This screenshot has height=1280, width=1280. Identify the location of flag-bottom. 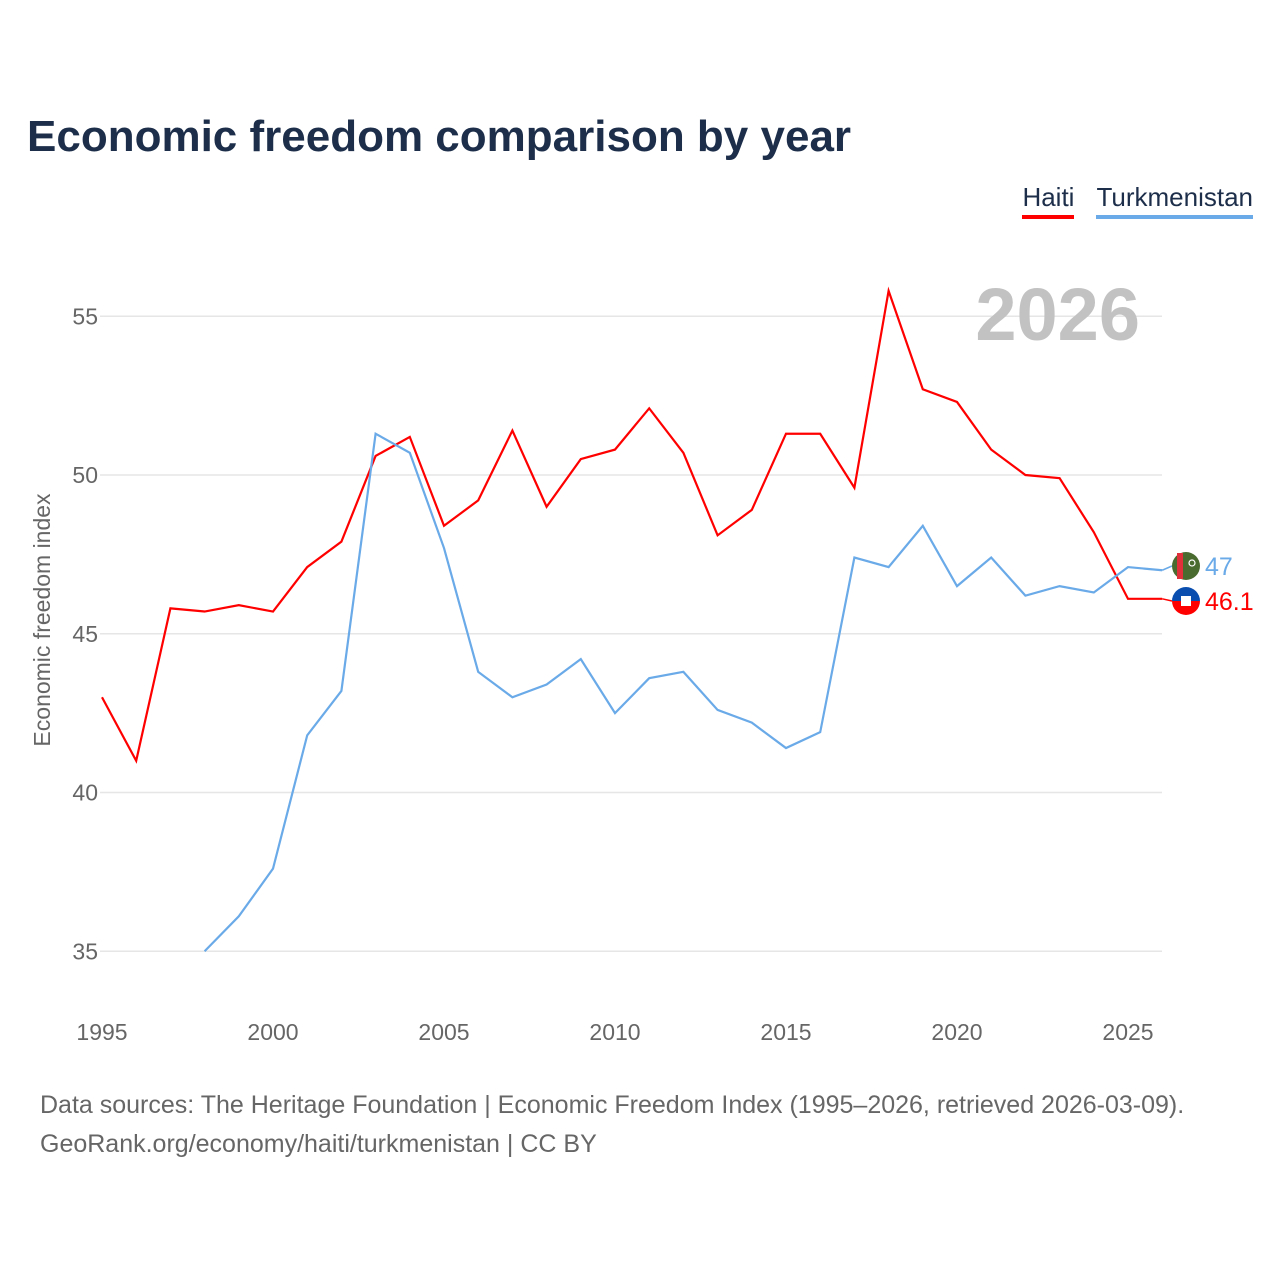
(1186, 608).